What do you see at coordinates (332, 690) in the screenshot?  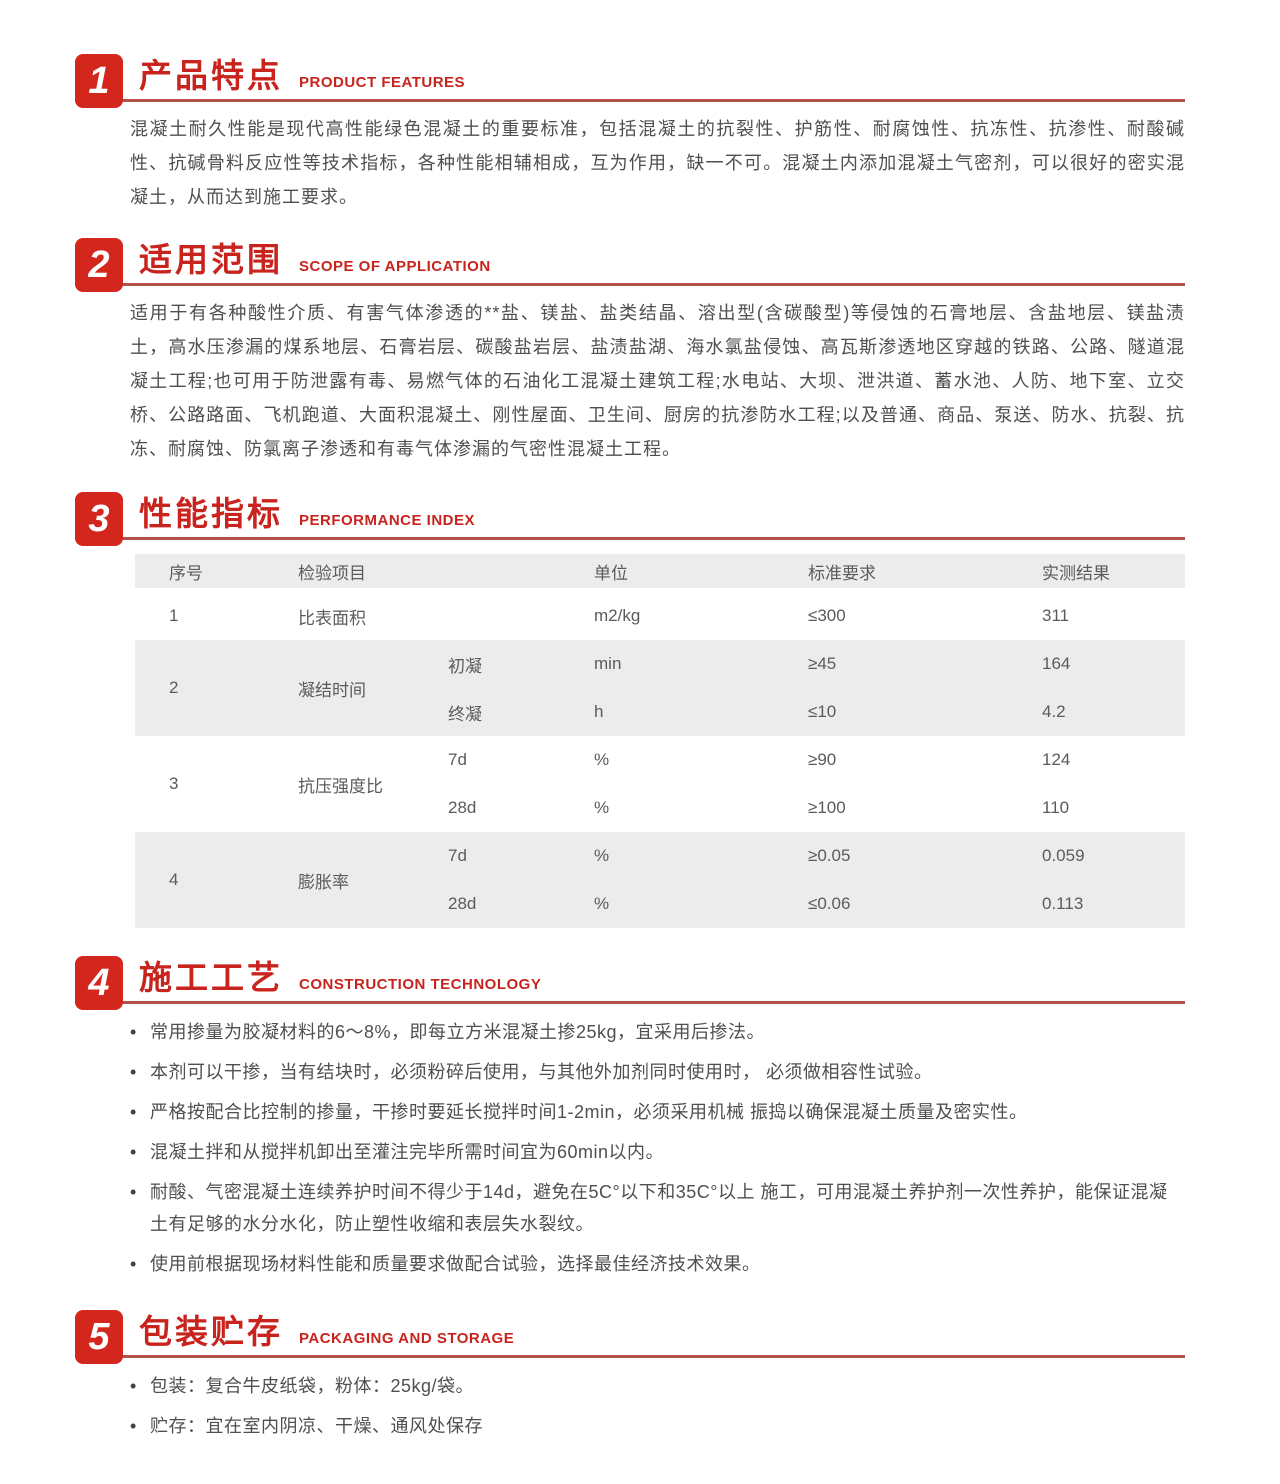 I see `row-item: 凝结时间` at bounding box center [332, 690].